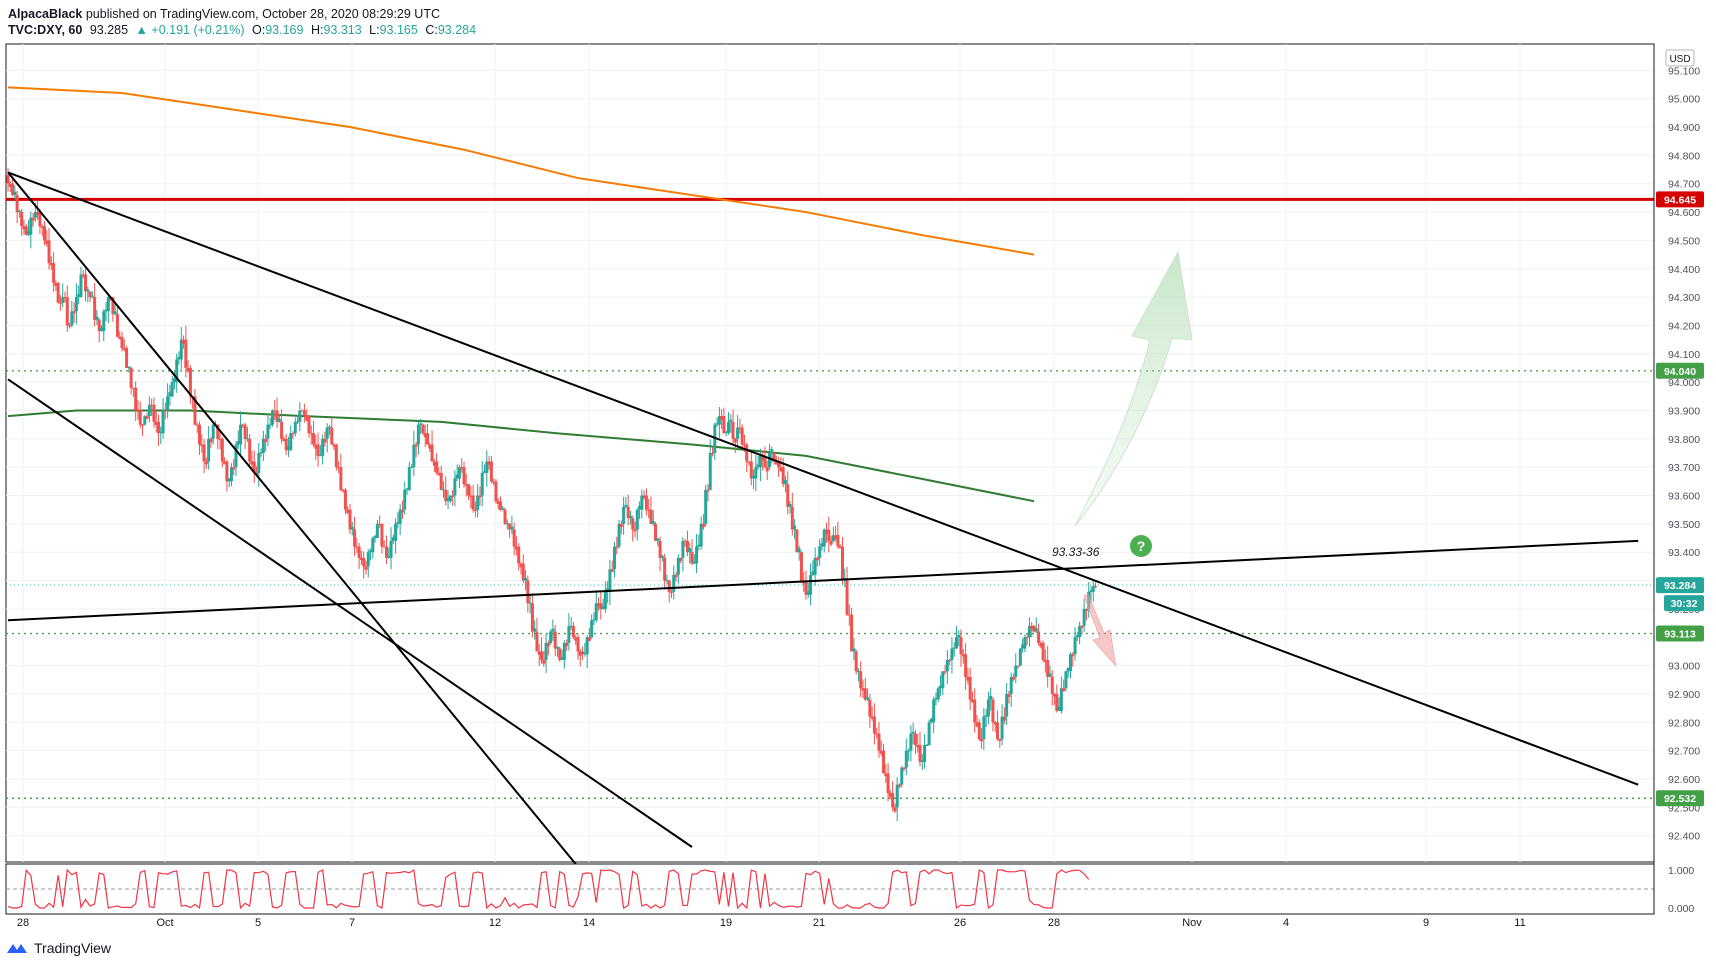 The image size is (1716, 965). Describe the element at coordinates (1684, 525) in the screenshot. I see `y-tick-label: 93.500` at that location.